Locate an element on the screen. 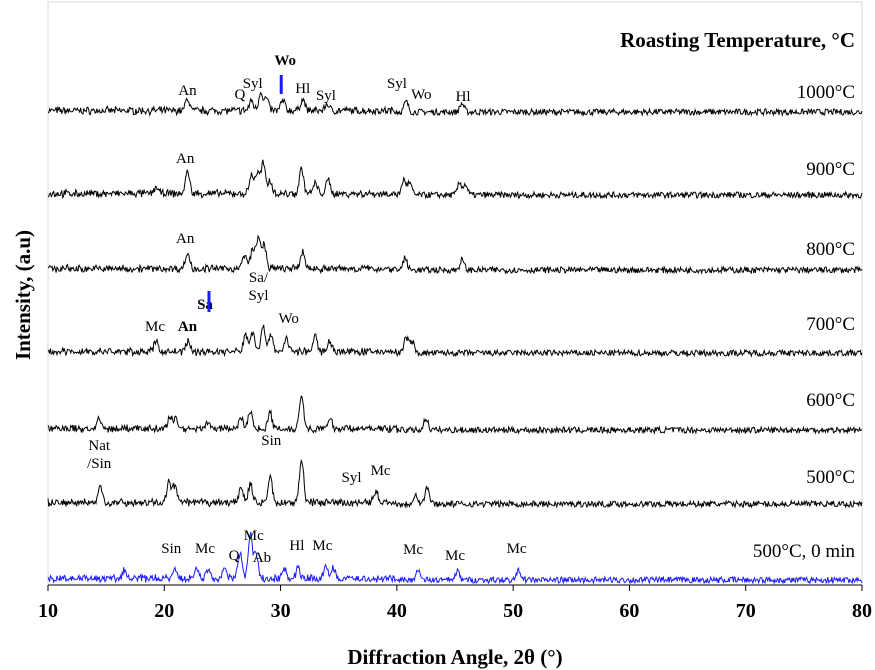 Image resolution: width=875 pixels, height=670 pixels. series-label-2: 900°C is located at coordinates (830, 169).